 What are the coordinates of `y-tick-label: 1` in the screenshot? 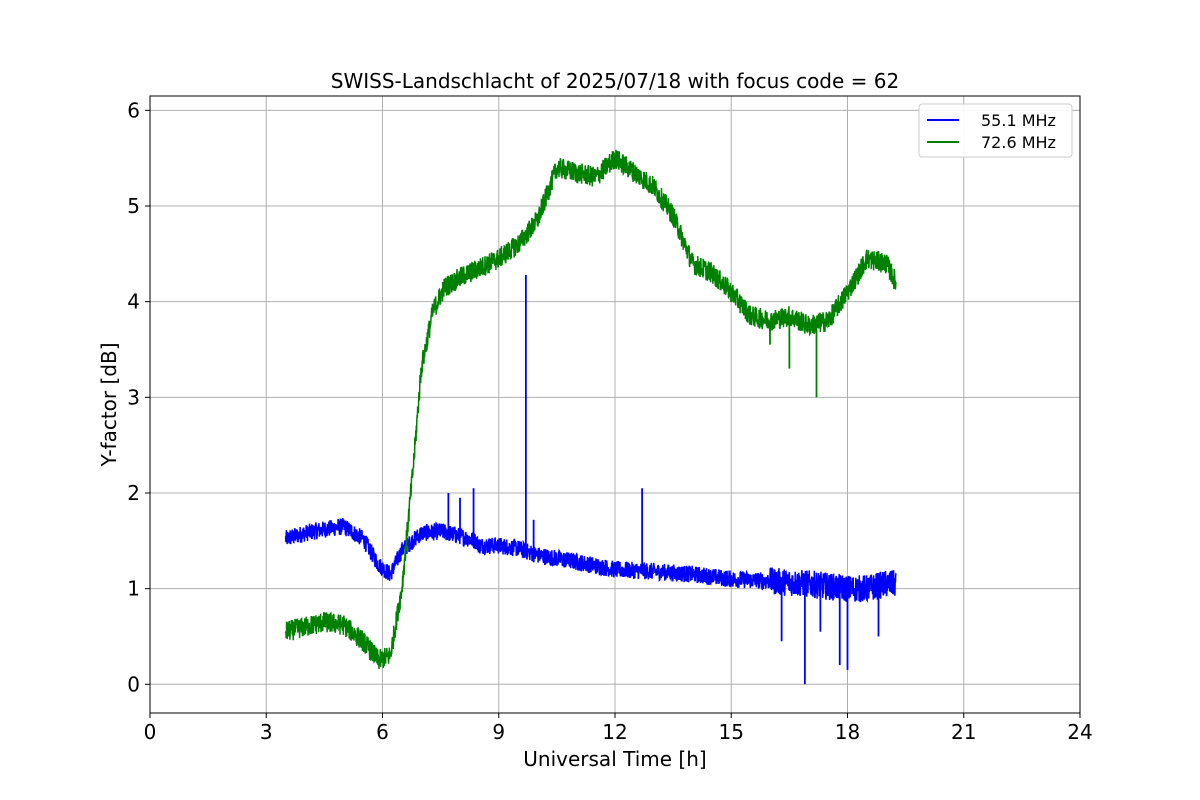 It's located at (133, 589).